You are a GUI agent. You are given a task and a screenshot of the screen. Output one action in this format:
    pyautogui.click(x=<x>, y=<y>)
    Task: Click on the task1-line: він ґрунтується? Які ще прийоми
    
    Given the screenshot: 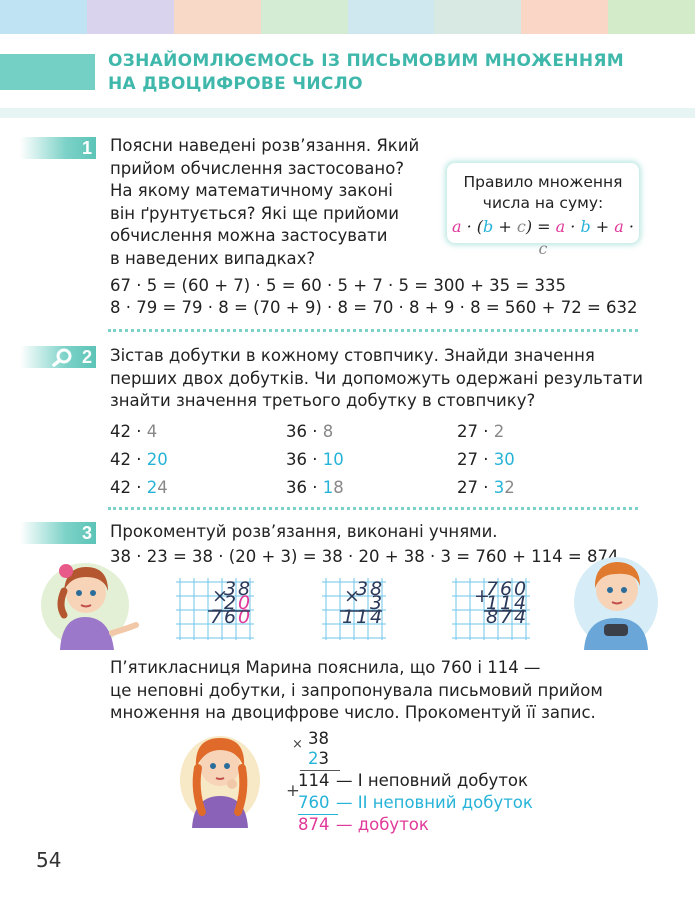 What is the action you would take?
    pyautogui.click(x=254, y=213)
    